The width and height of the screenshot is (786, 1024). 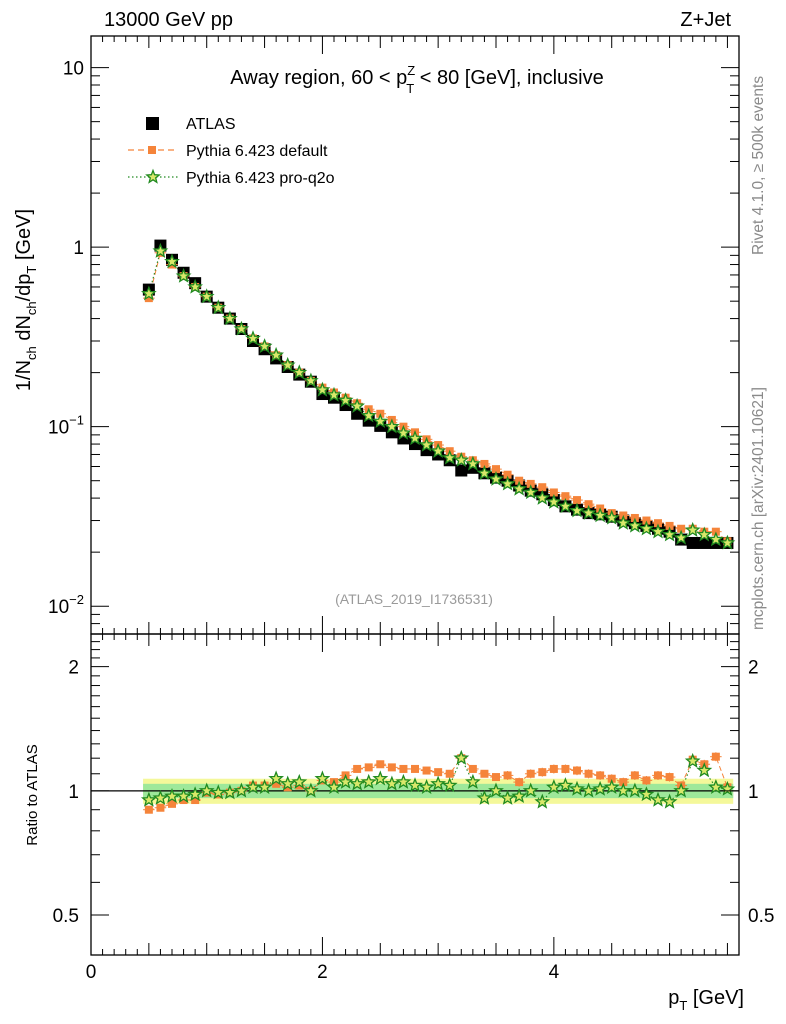 What do you see at coordinates (753, 792) in the screenshot?
I see `ratio-y-tick-label-right: 1` at bounding box center [753, 792].